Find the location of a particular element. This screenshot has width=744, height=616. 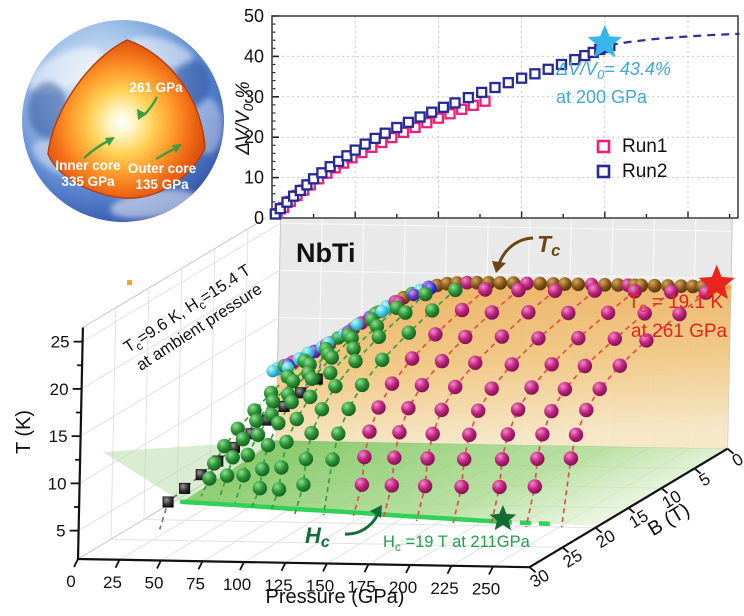

legend-label-run1: Run1 is located at coordinates (644, 146).